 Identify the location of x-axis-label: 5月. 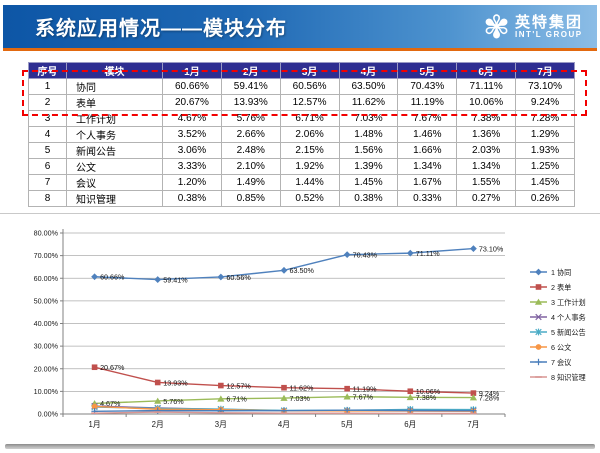
(347, 424).